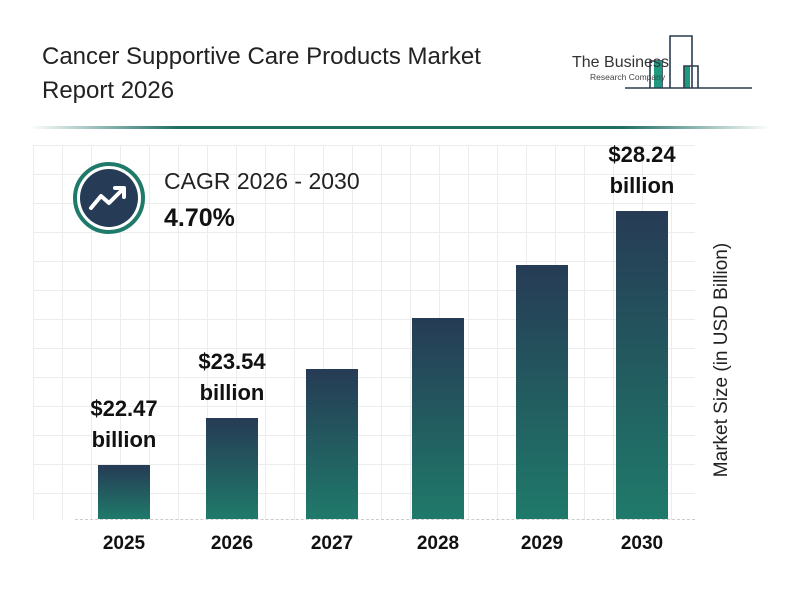  Describe the element at coordinates (642, 543) in the screenshot. I see `x-tick-label: 2030` at that location.